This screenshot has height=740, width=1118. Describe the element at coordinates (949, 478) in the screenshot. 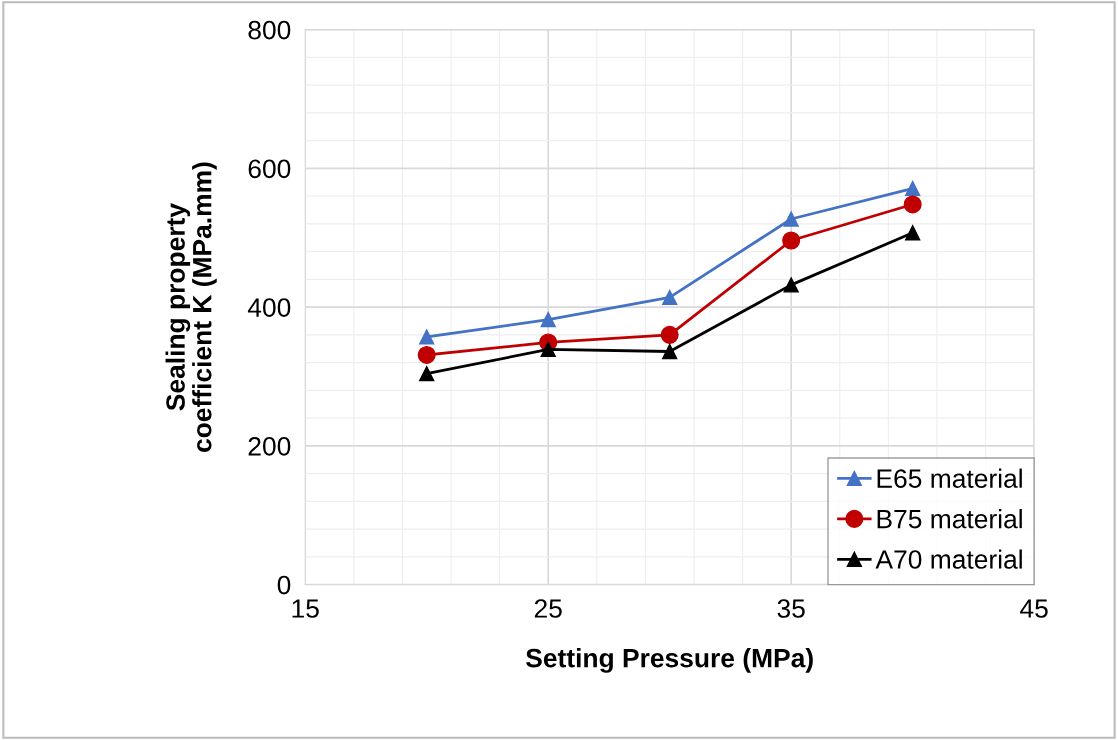

I see `legend-label: E65 material` at that location.